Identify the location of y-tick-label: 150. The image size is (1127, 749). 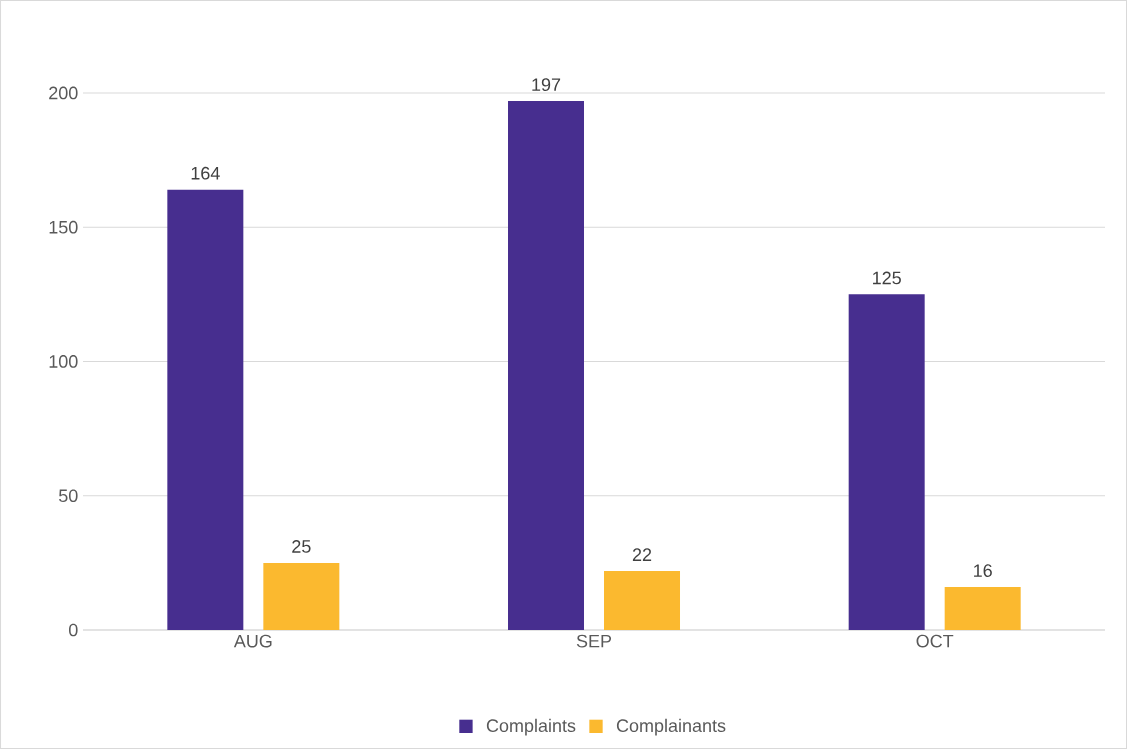
(63, 227).